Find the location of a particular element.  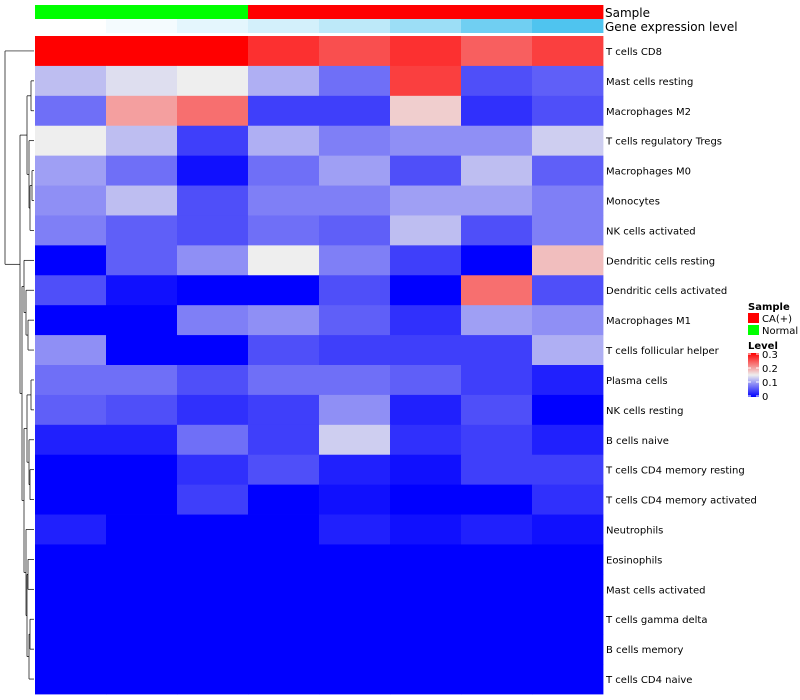

row-label: Macrophages M2 is located at coordinates (648, 112).